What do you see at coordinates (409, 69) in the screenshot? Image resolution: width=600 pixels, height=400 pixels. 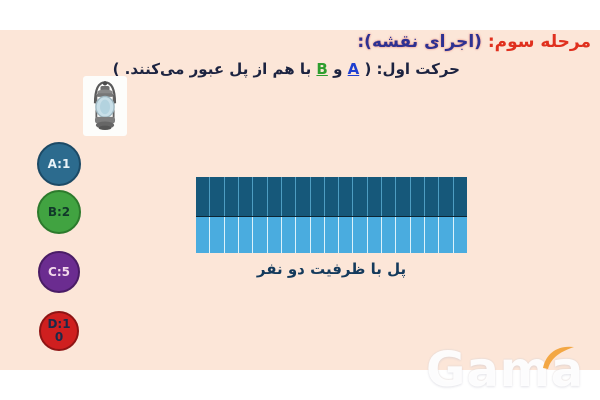 I see `move-description-prefix: حرکت اول: (` at bounding box center [409, 69].